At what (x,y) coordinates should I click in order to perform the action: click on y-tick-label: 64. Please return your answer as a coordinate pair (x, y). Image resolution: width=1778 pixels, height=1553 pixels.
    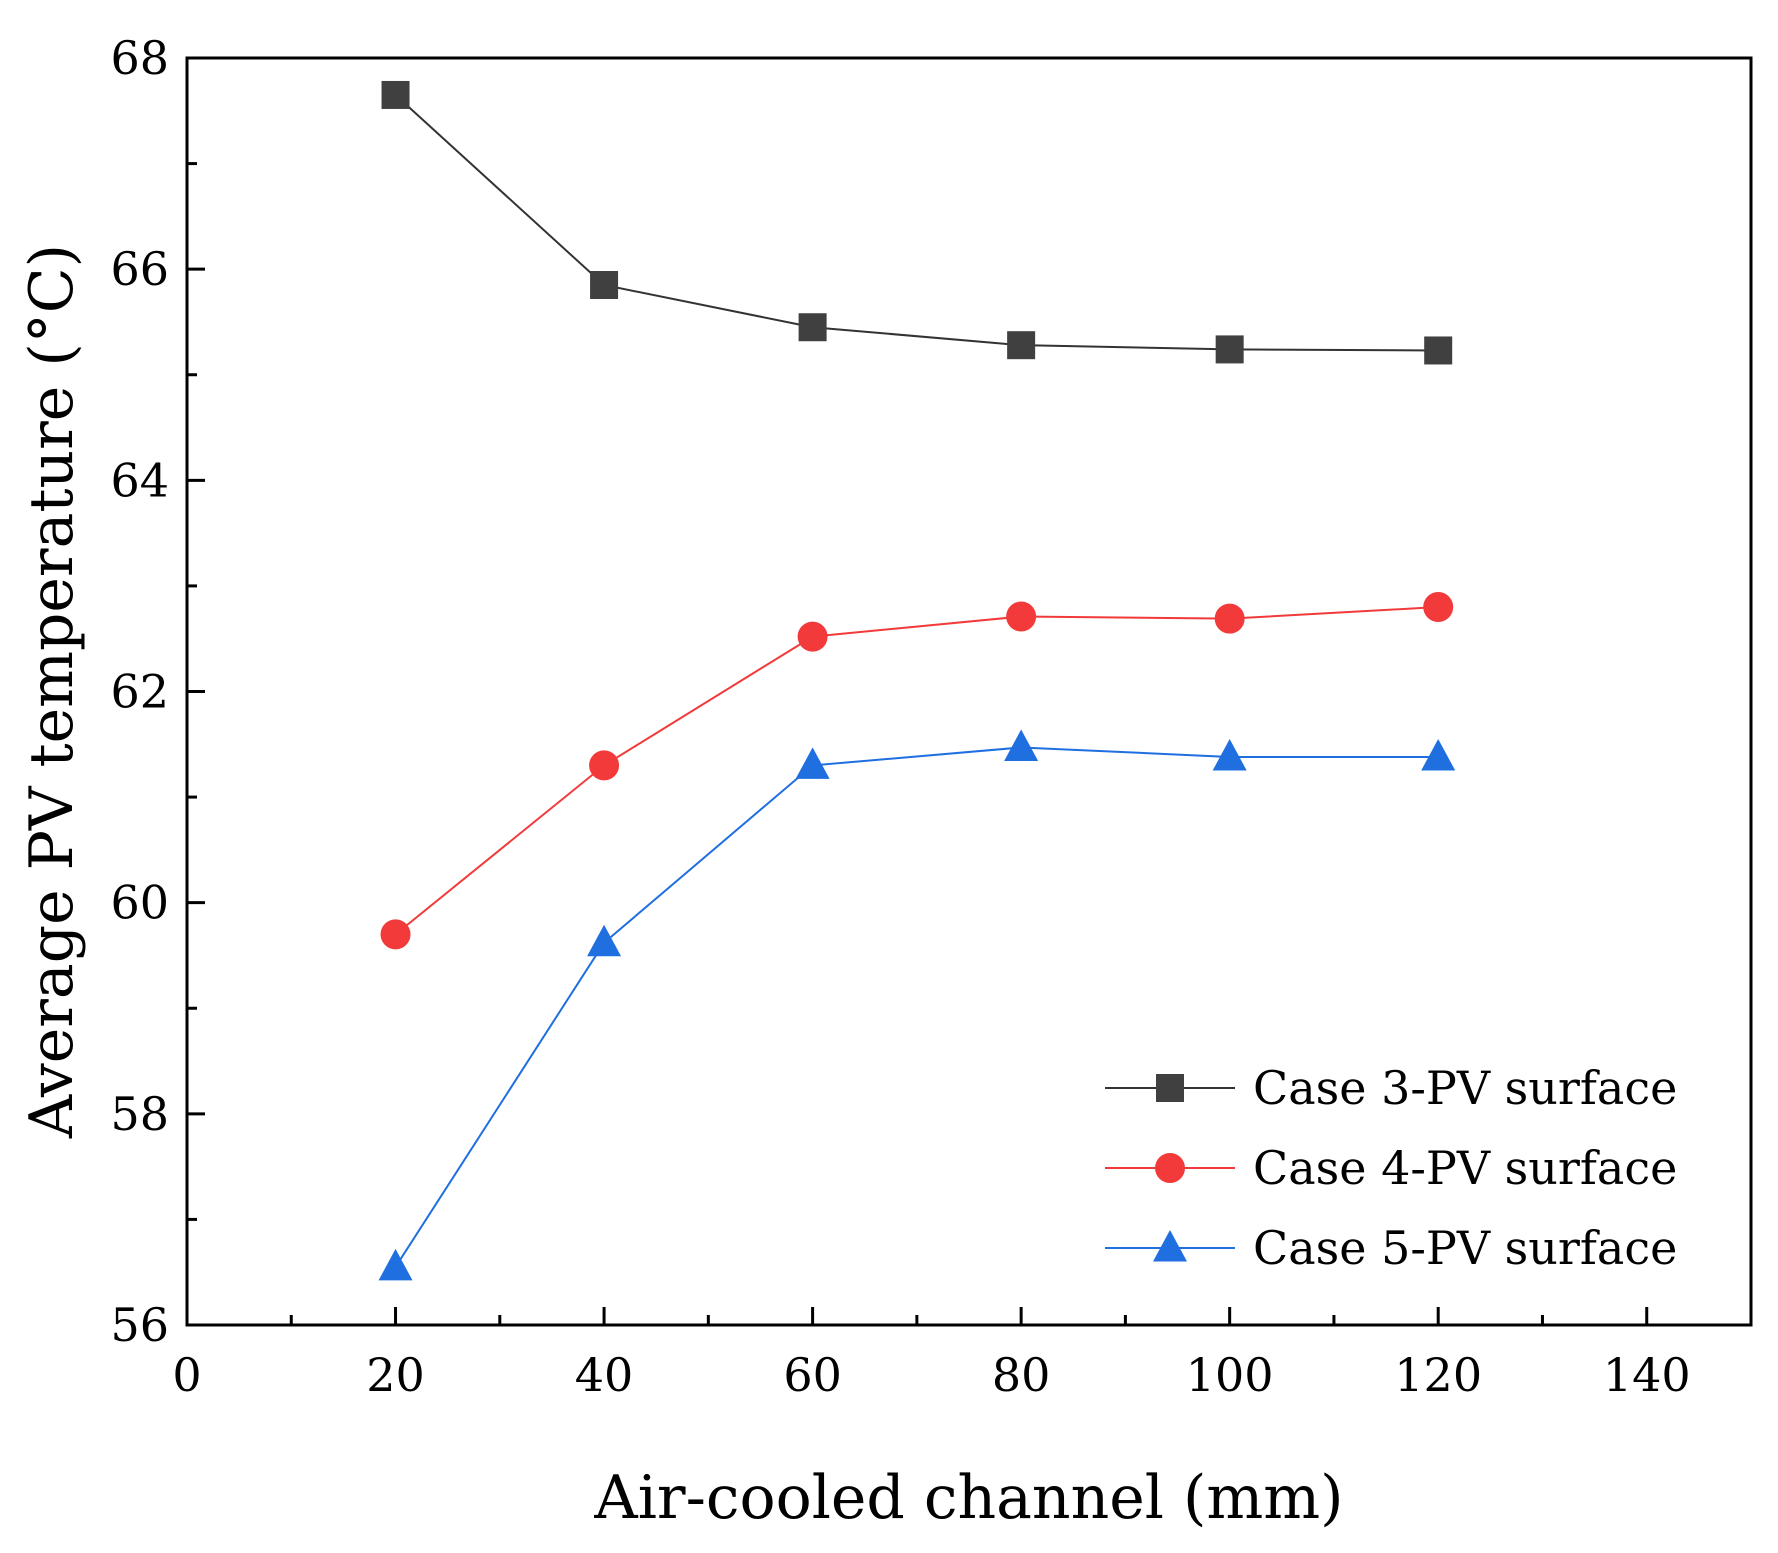
    Looking at the image, I should click on (139, 480).